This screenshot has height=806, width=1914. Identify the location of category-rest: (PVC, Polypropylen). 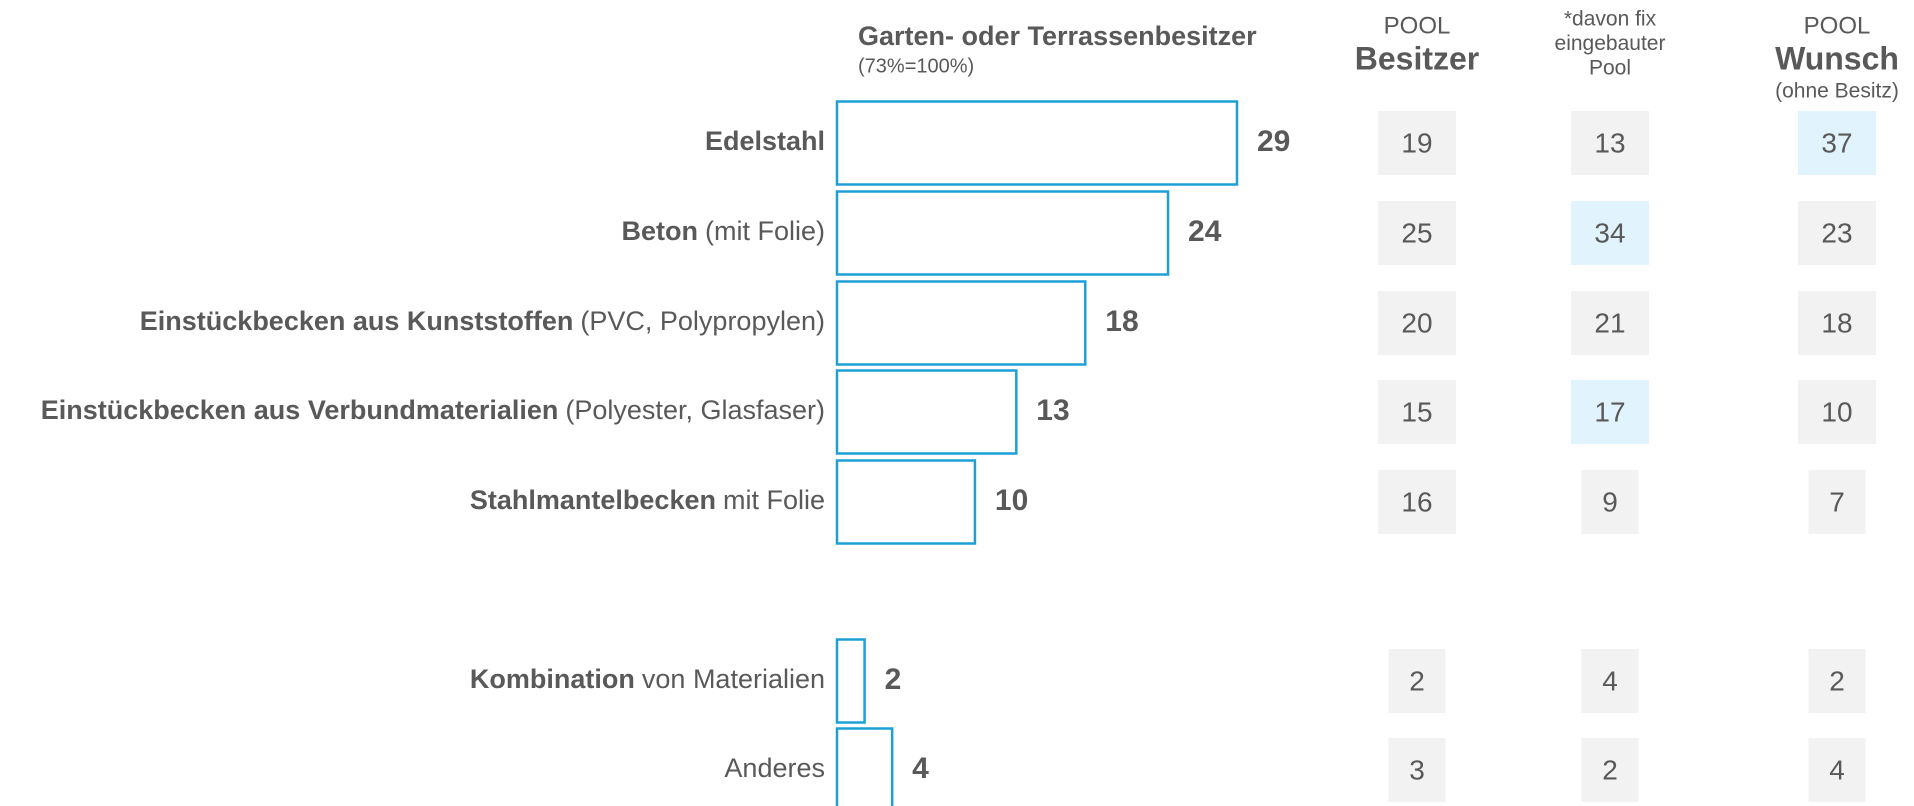
(702, 321).